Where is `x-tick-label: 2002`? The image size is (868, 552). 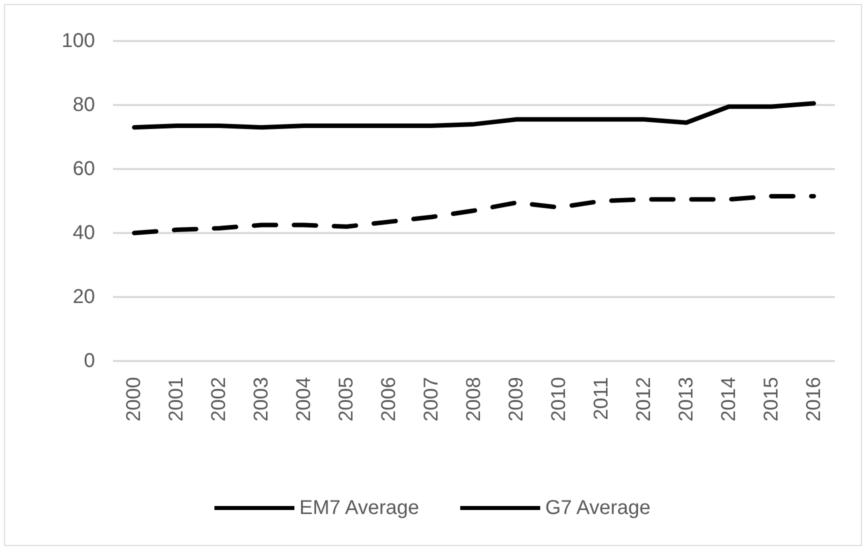 x-tick-label: 2002 is located at coordinates (219, 399).